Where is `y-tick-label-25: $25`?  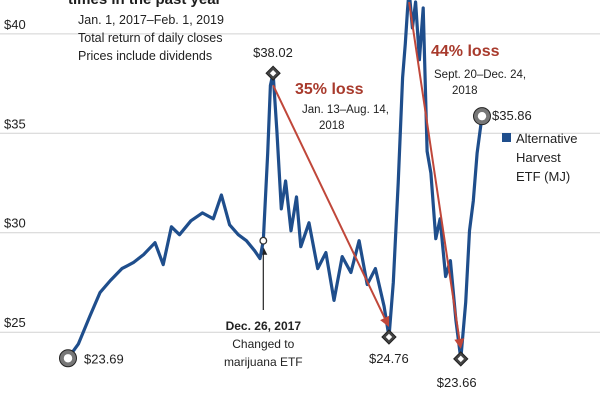
y-tick-label-25: $25 is located at coordinates (15, 322).